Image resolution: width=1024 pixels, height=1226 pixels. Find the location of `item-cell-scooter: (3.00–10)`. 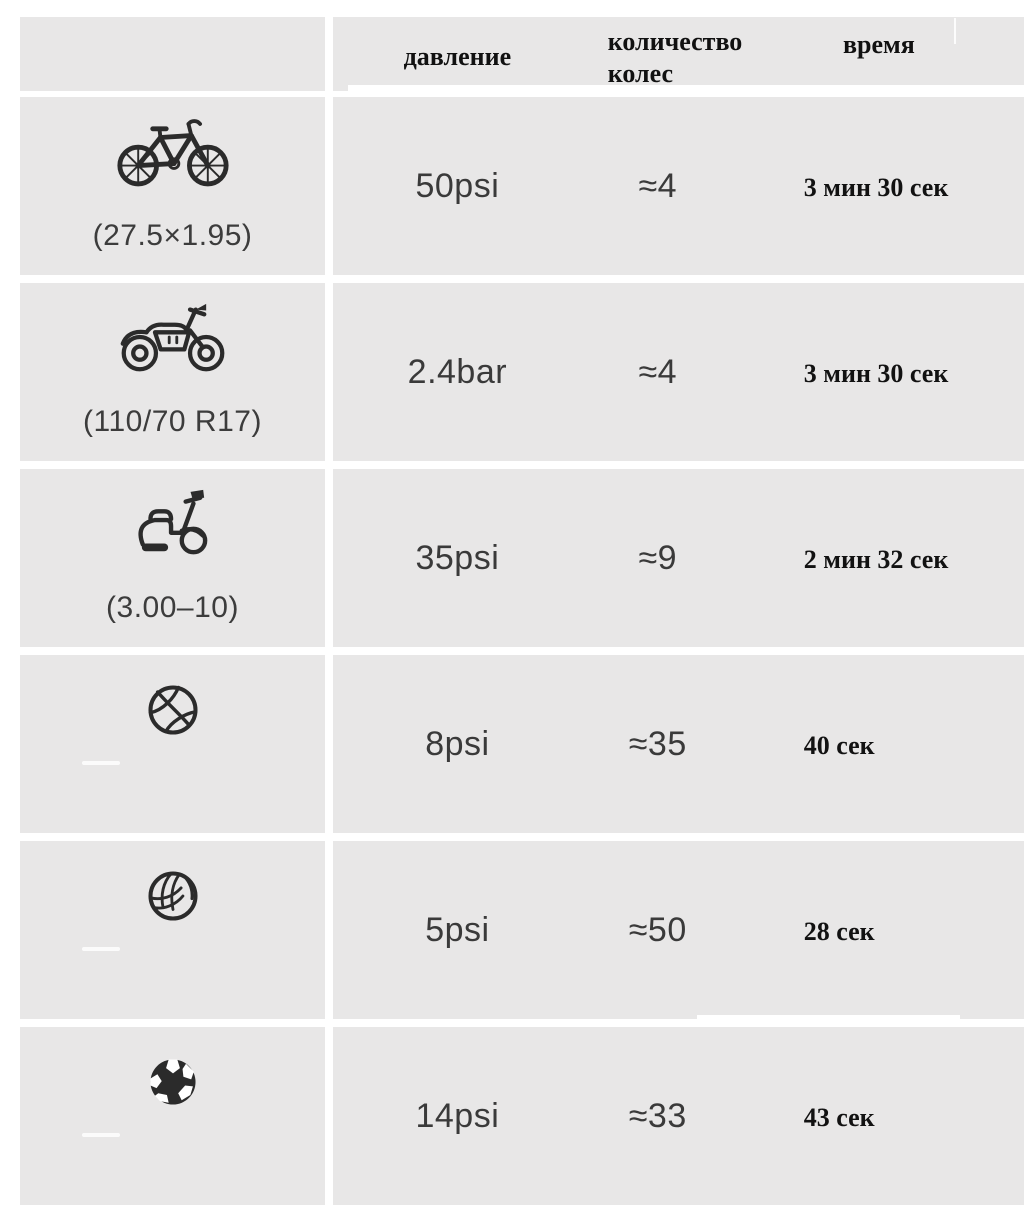

item-cell-scooter: (3.00–10) is located at coordinates (172, 558).